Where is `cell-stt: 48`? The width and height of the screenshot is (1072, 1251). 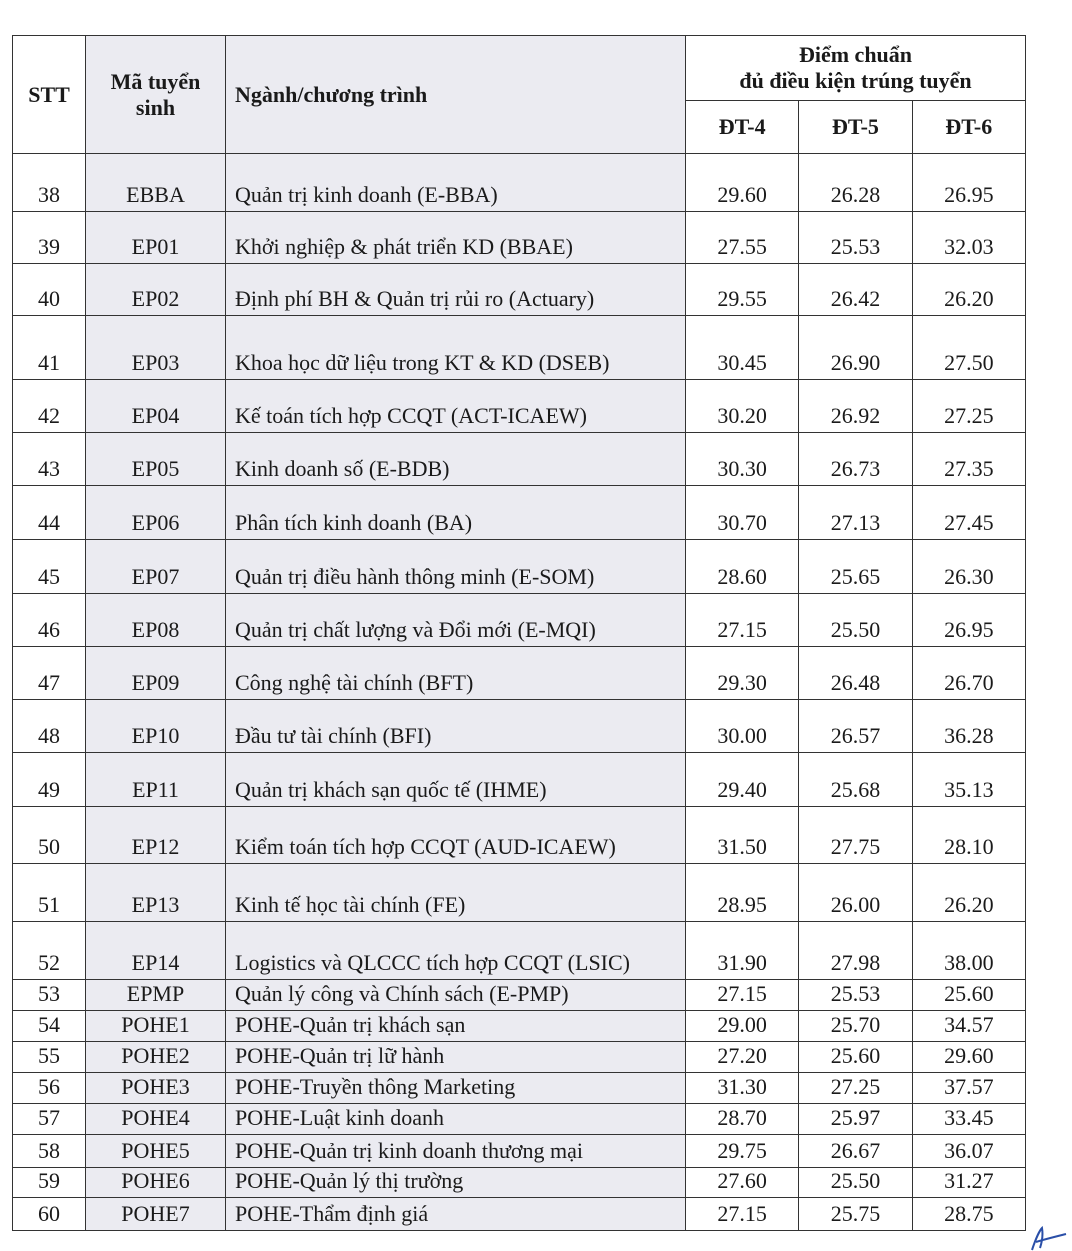 cell-stt: 48 is located at coordinates (49, 726).